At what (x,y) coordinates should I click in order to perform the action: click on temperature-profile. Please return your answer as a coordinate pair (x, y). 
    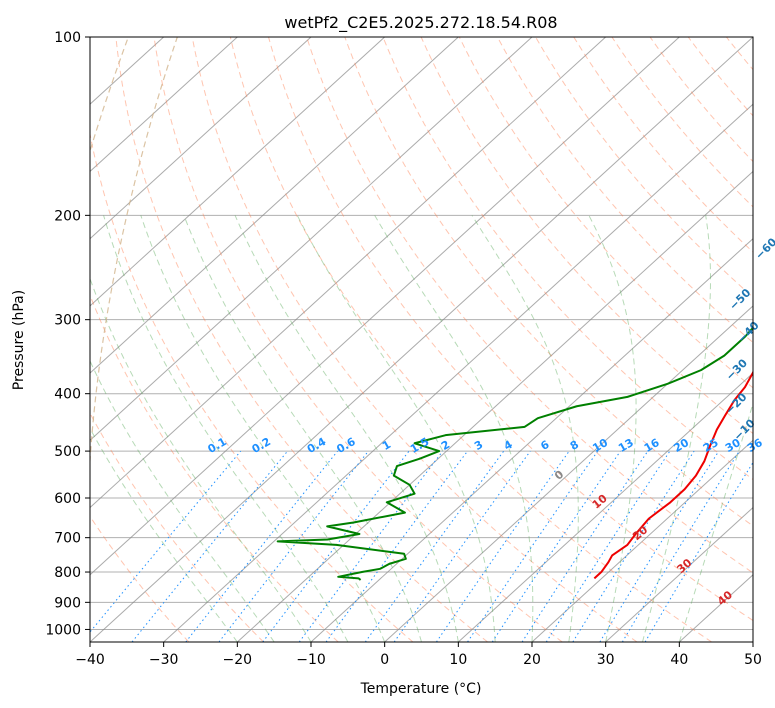
    Looking at the image, I should click on (673, 475).